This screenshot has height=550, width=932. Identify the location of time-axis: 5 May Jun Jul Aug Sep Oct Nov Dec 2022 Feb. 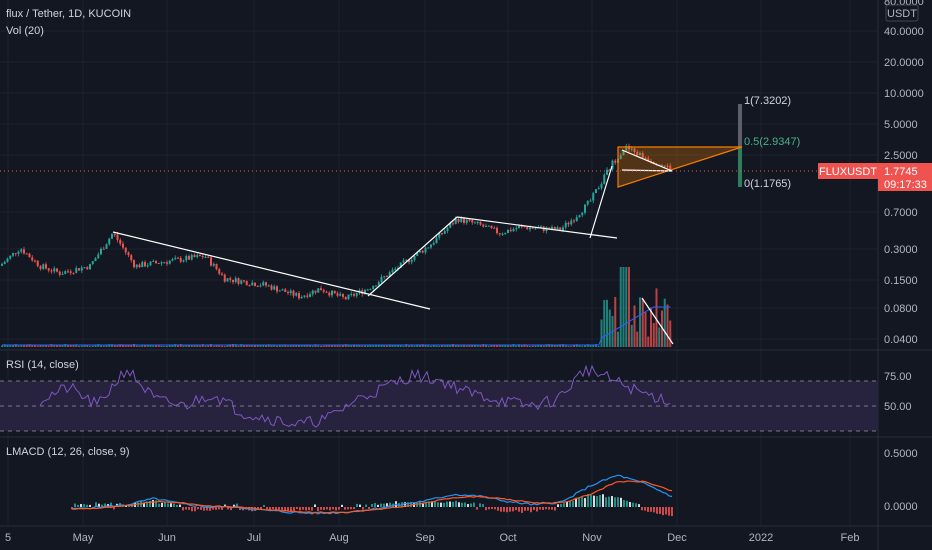
(432, 538).